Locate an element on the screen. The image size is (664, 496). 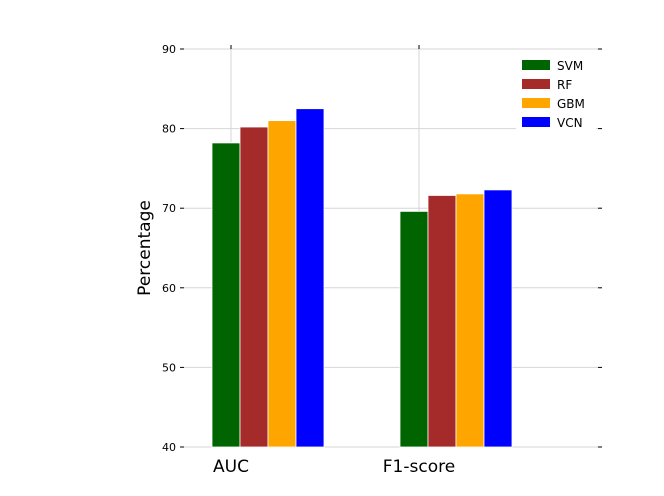
legend-label-rf: RF is located at coordinates (564, 85).